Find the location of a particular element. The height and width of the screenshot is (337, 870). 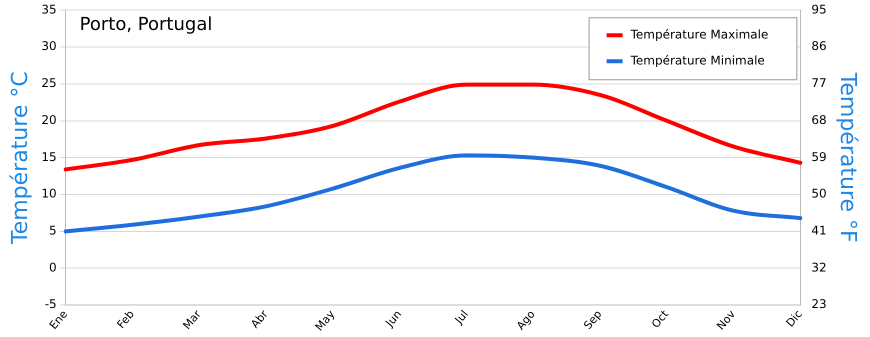

y2-tick-label: 77 is located at coordinates (819, 83).